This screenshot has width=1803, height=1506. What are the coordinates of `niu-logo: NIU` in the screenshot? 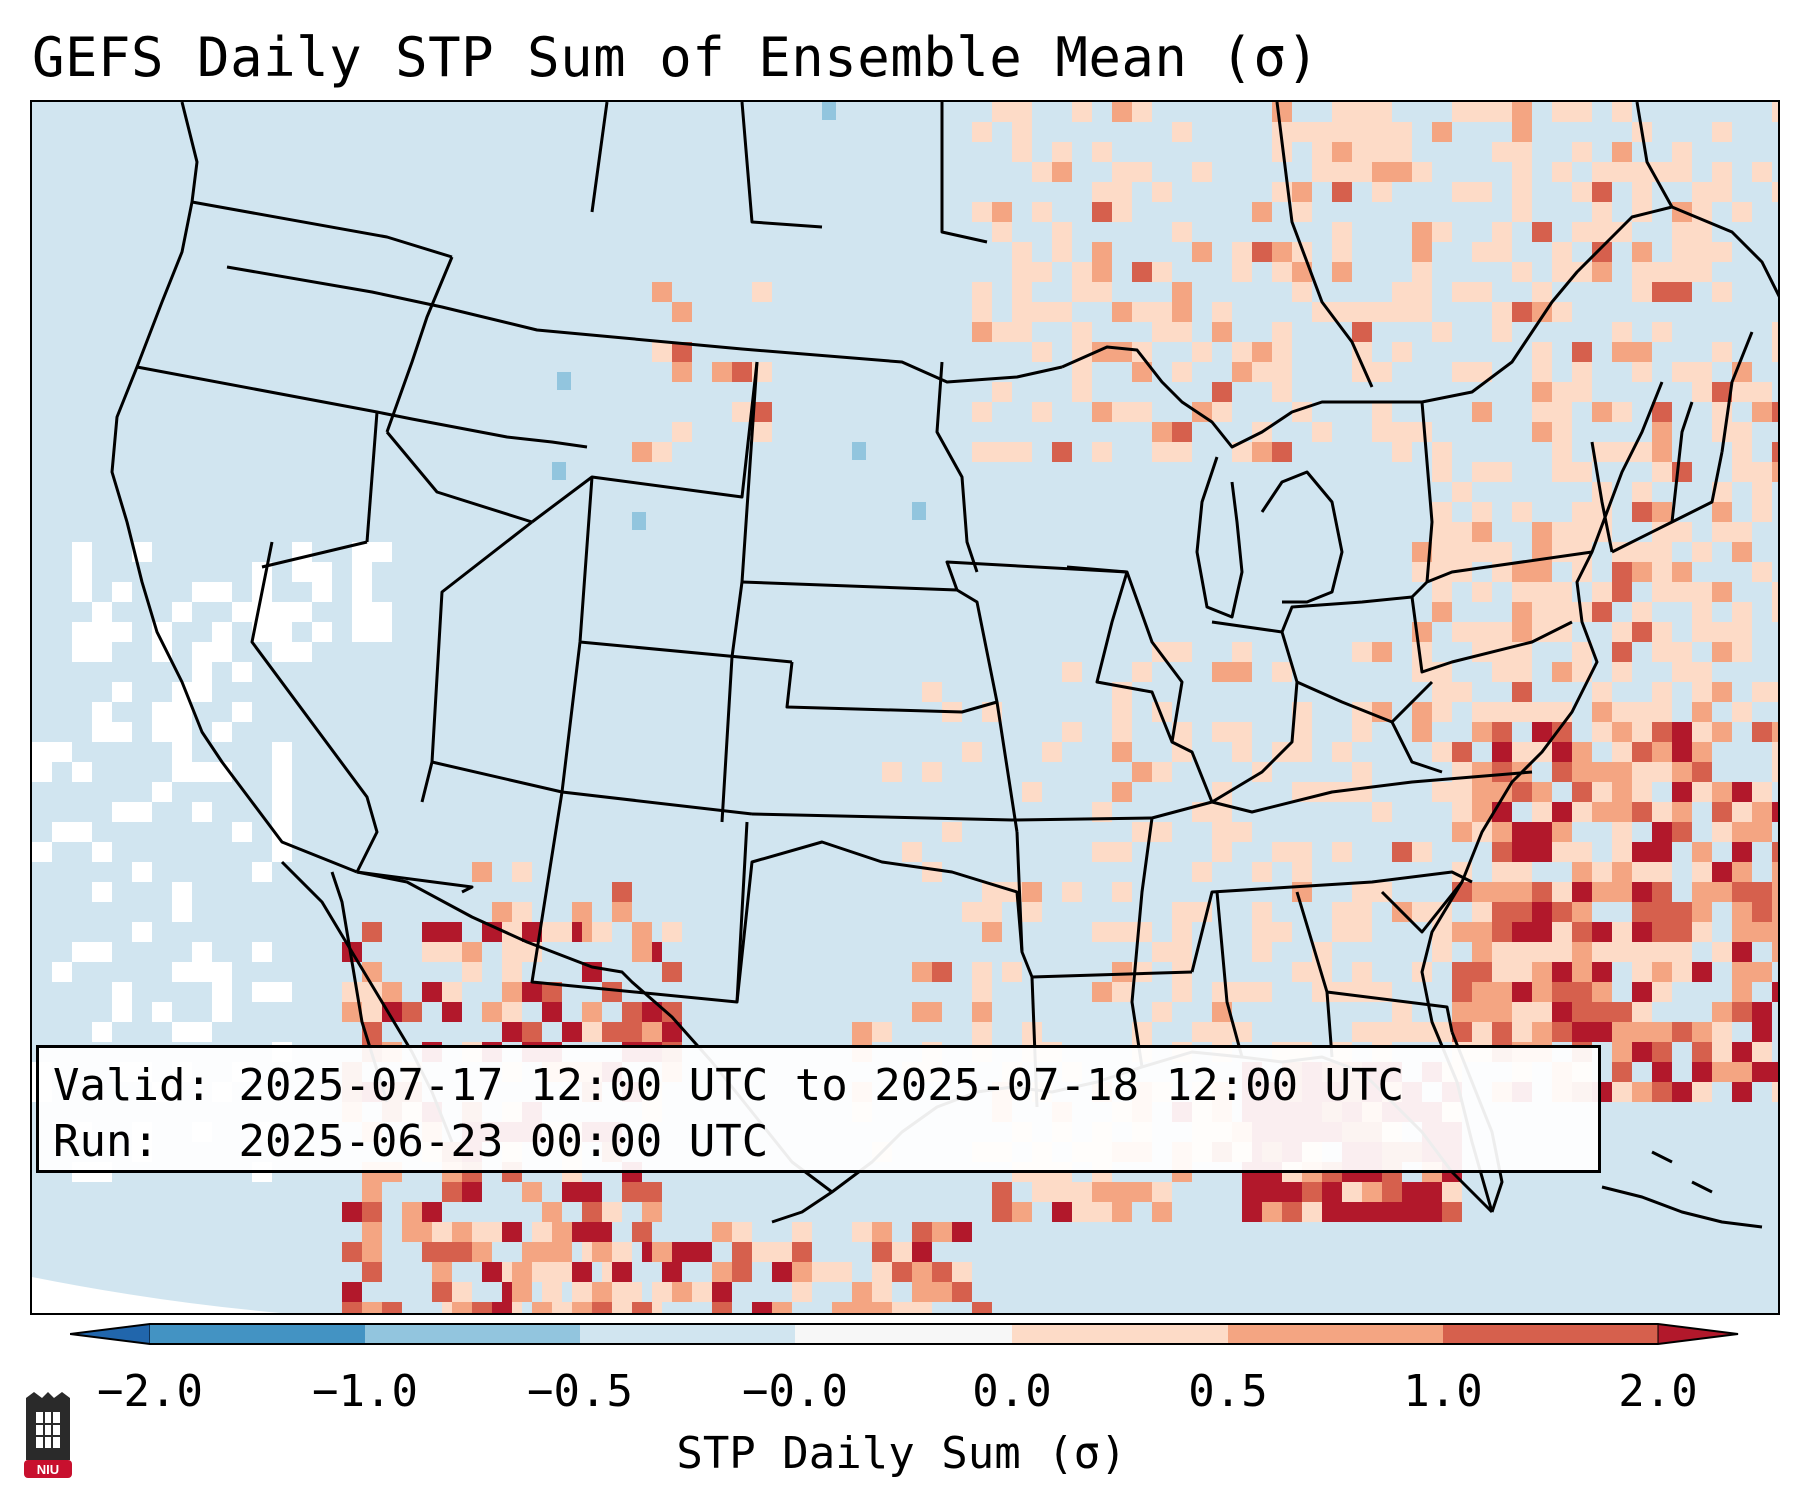 It's located at (48, 1435).